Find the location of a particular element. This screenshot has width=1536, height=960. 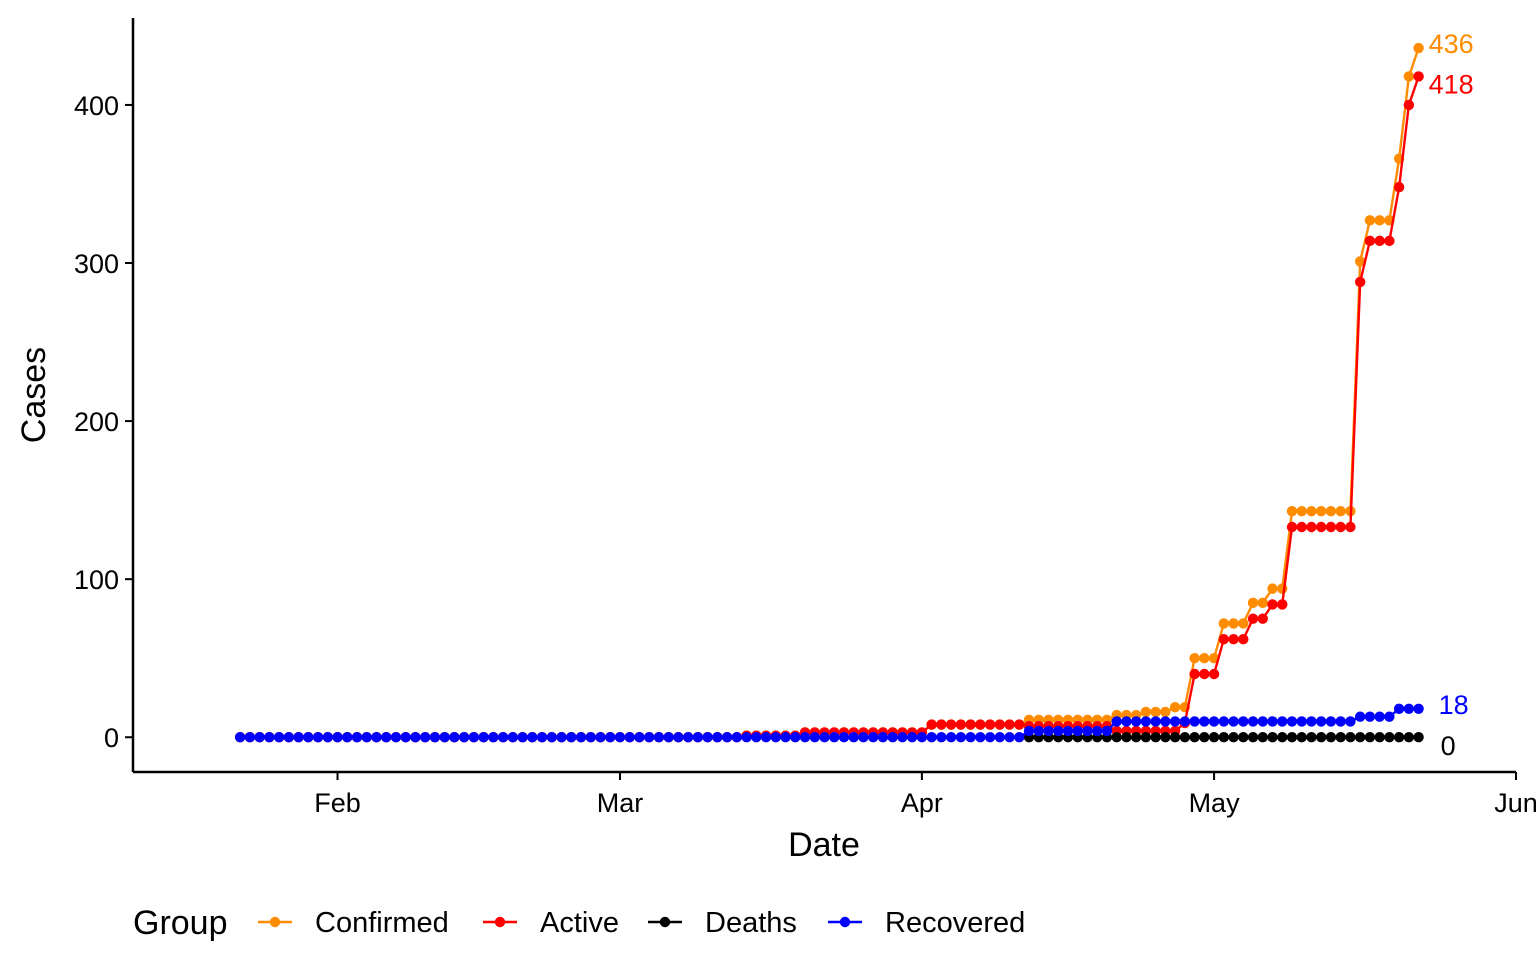

legend-label: Confirmed is located at coordinates (382, 923).